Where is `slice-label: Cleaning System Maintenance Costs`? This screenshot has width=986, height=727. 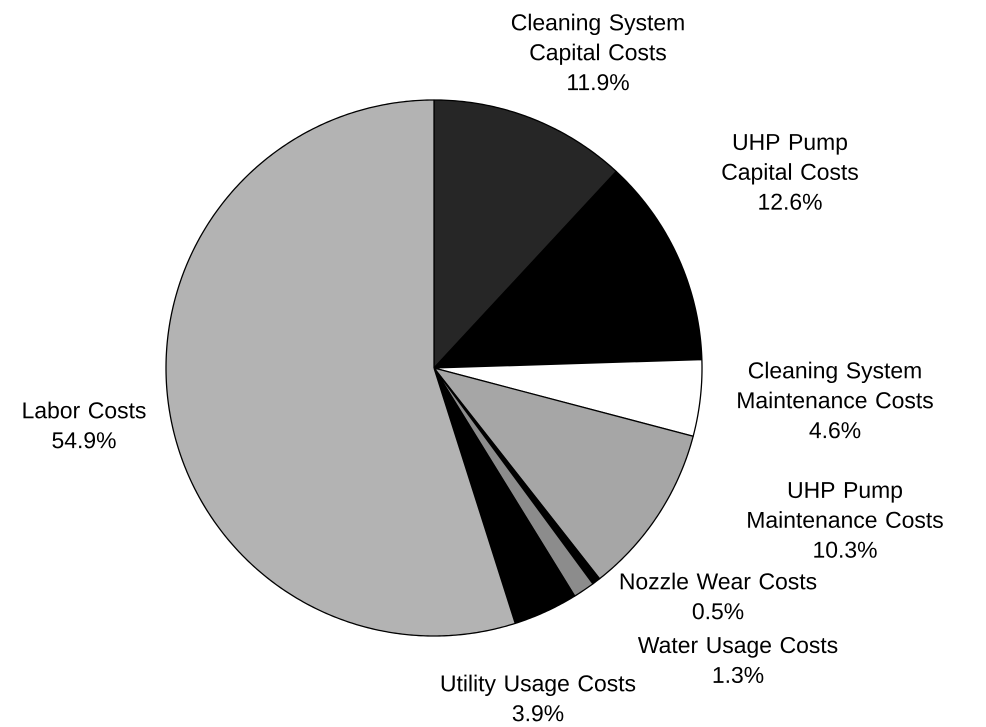 slice-label: Cleaning System Maintenance Costs is located at coordinates (835, 385).